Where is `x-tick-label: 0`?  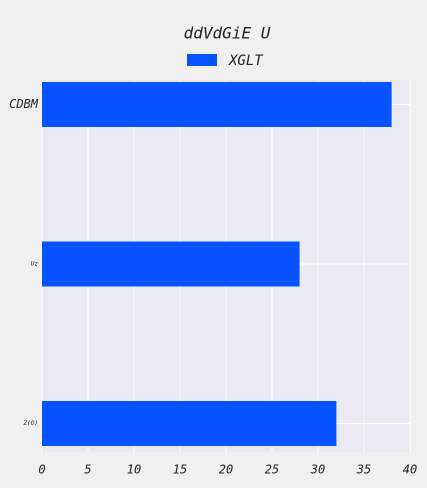
x-tick-label: 0 is located at coordinates (41, 470).